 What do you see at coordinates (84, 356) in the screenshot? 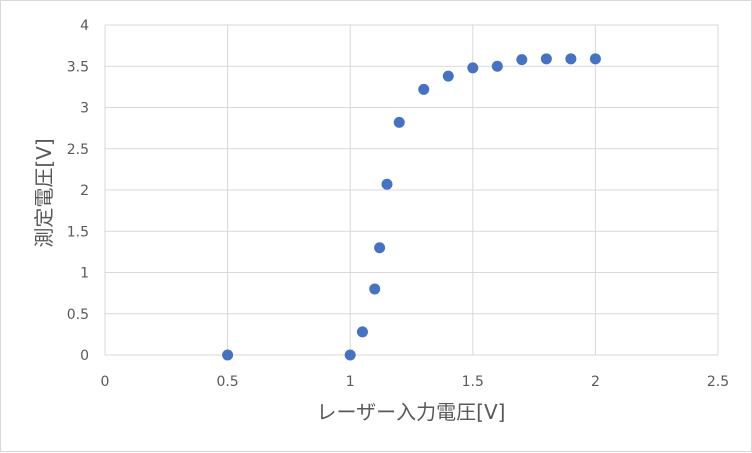
I see `y-tick-label: 0` at bounding box center [84, 356].